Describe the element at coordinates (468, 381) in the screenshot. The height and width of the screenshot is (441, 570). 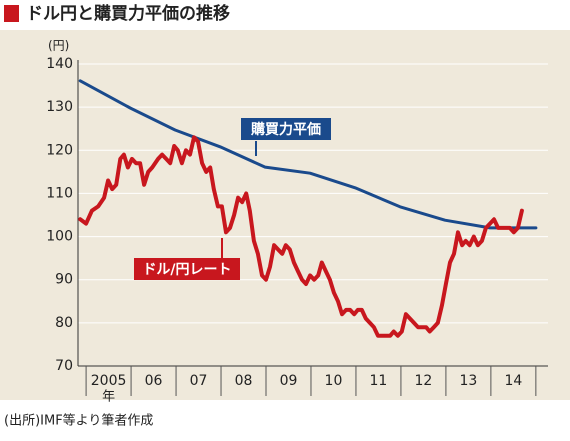
I see `x-tick-label: 13` at that location.